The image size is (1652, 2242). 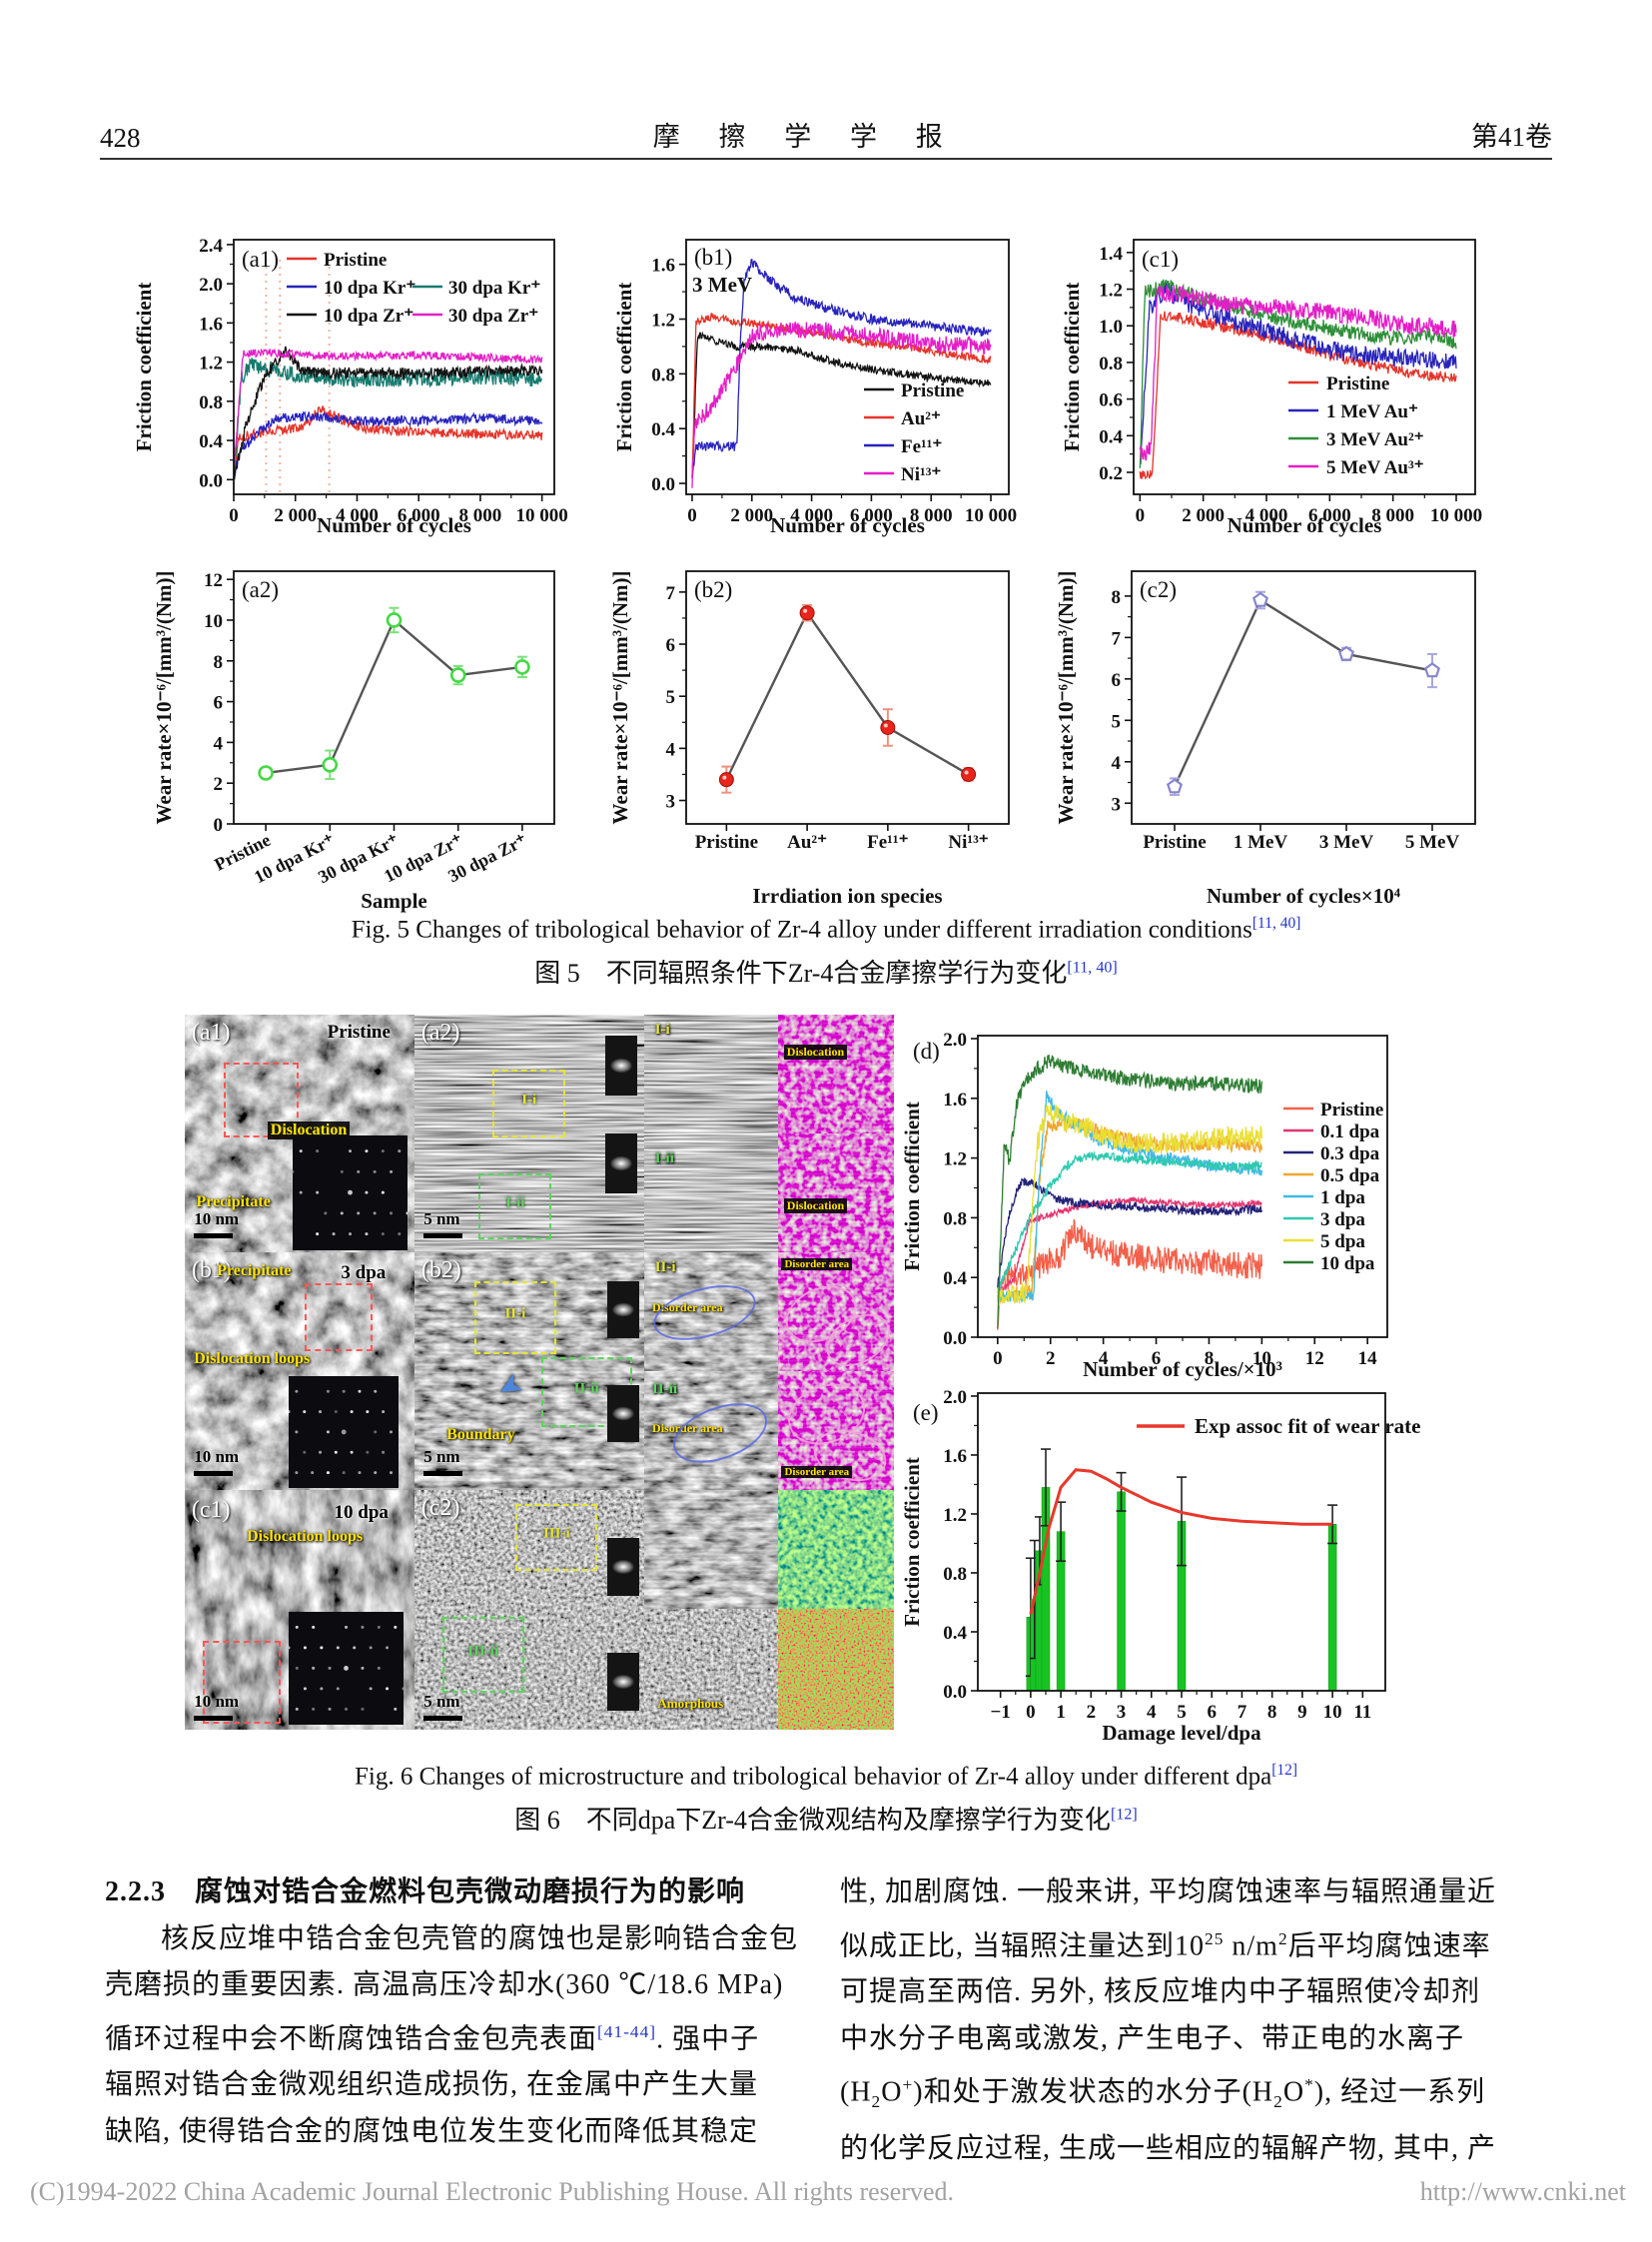 What do you see at coordinates (836, 1311) in the screenshot?
I see `micrograph-ifft-strip-3: Disorder area` at bounding box center [836, 1311].